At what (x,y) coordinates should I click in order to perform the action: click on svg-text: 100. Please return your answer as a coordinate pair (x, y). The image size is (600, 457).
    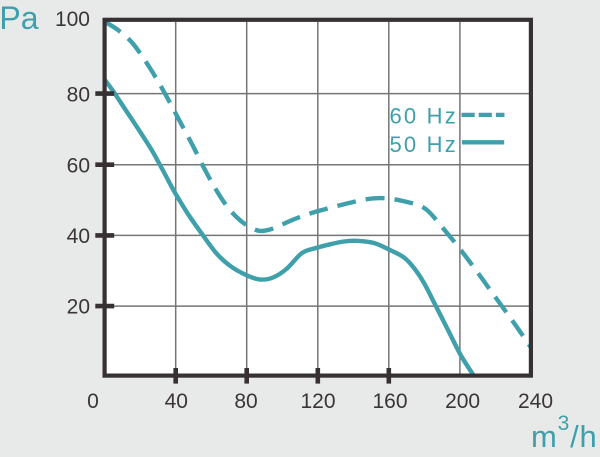
    Looking at the image, I should click on (72, 19).